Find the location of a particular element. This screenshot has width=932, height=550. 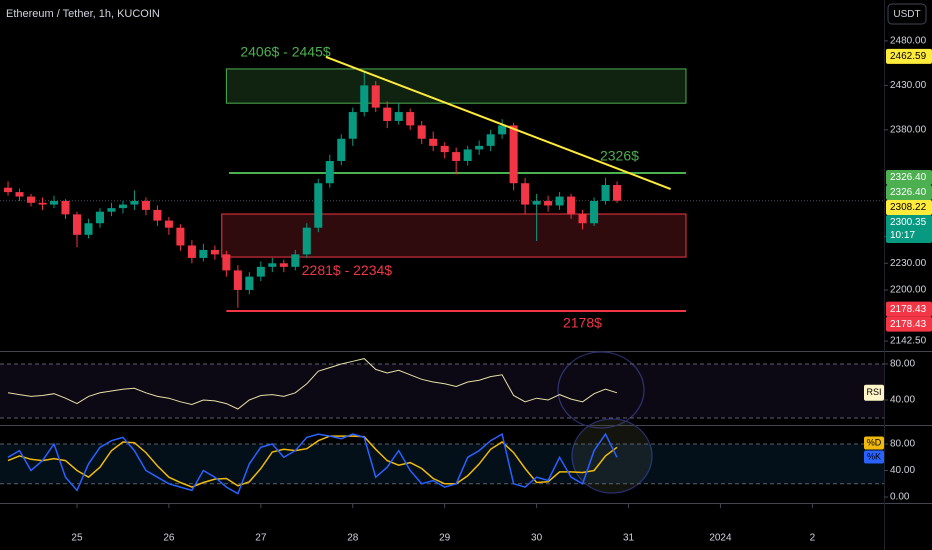

legend-swatch is located at coordinates (874, 457).